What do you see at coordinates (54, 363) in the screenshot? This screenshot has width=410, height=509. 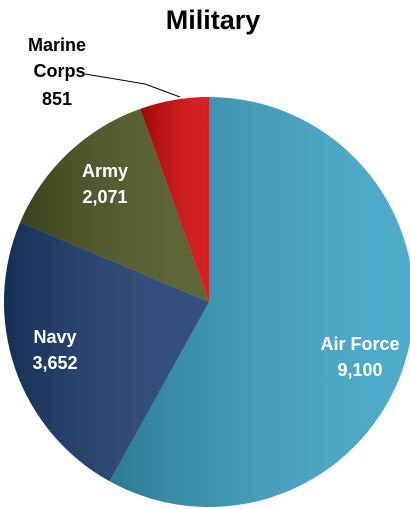 I see `value-label: 3,652` at bounding box center [54, 363].